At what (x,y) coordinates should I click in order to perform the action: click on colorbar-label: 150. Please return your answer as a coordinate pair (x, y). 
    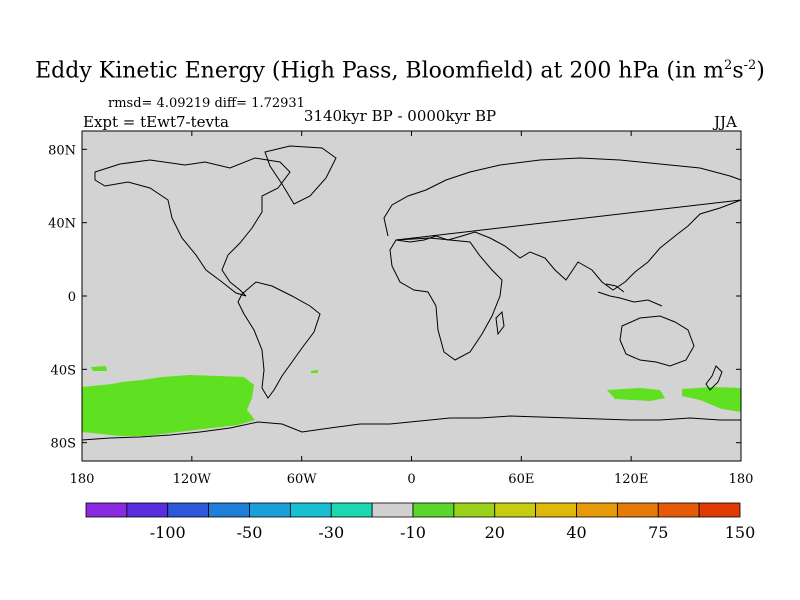
    Looking at the image, I should click on (740, 532).